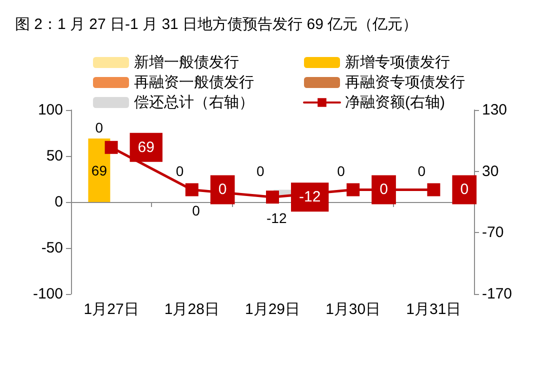 Image resolution: width=550 pixels, height=383 pixels. Describe the element at coordinates (405, 82) in the screenshot. I see `legend-label: 再融资专项债发行` at that location.